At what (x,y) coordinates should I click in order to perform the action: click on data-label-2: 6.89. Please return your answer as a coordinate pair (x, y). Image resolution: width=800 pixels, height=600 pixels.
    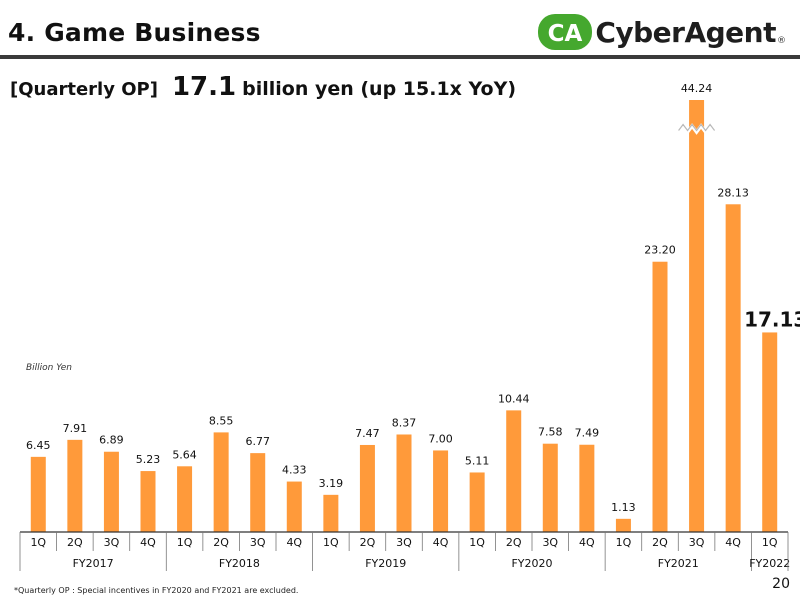
    Looking at the image, I should click on (111, 440).